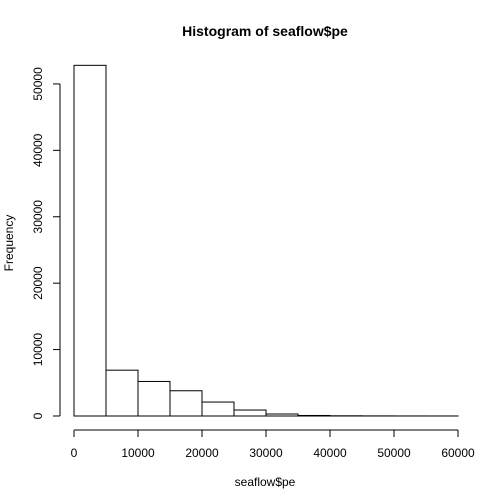 This screenshot has height=504, width=504. Describe the element at coordinates (38, 415) in the screenshot. I see `y-tick-label: 0` at that location.